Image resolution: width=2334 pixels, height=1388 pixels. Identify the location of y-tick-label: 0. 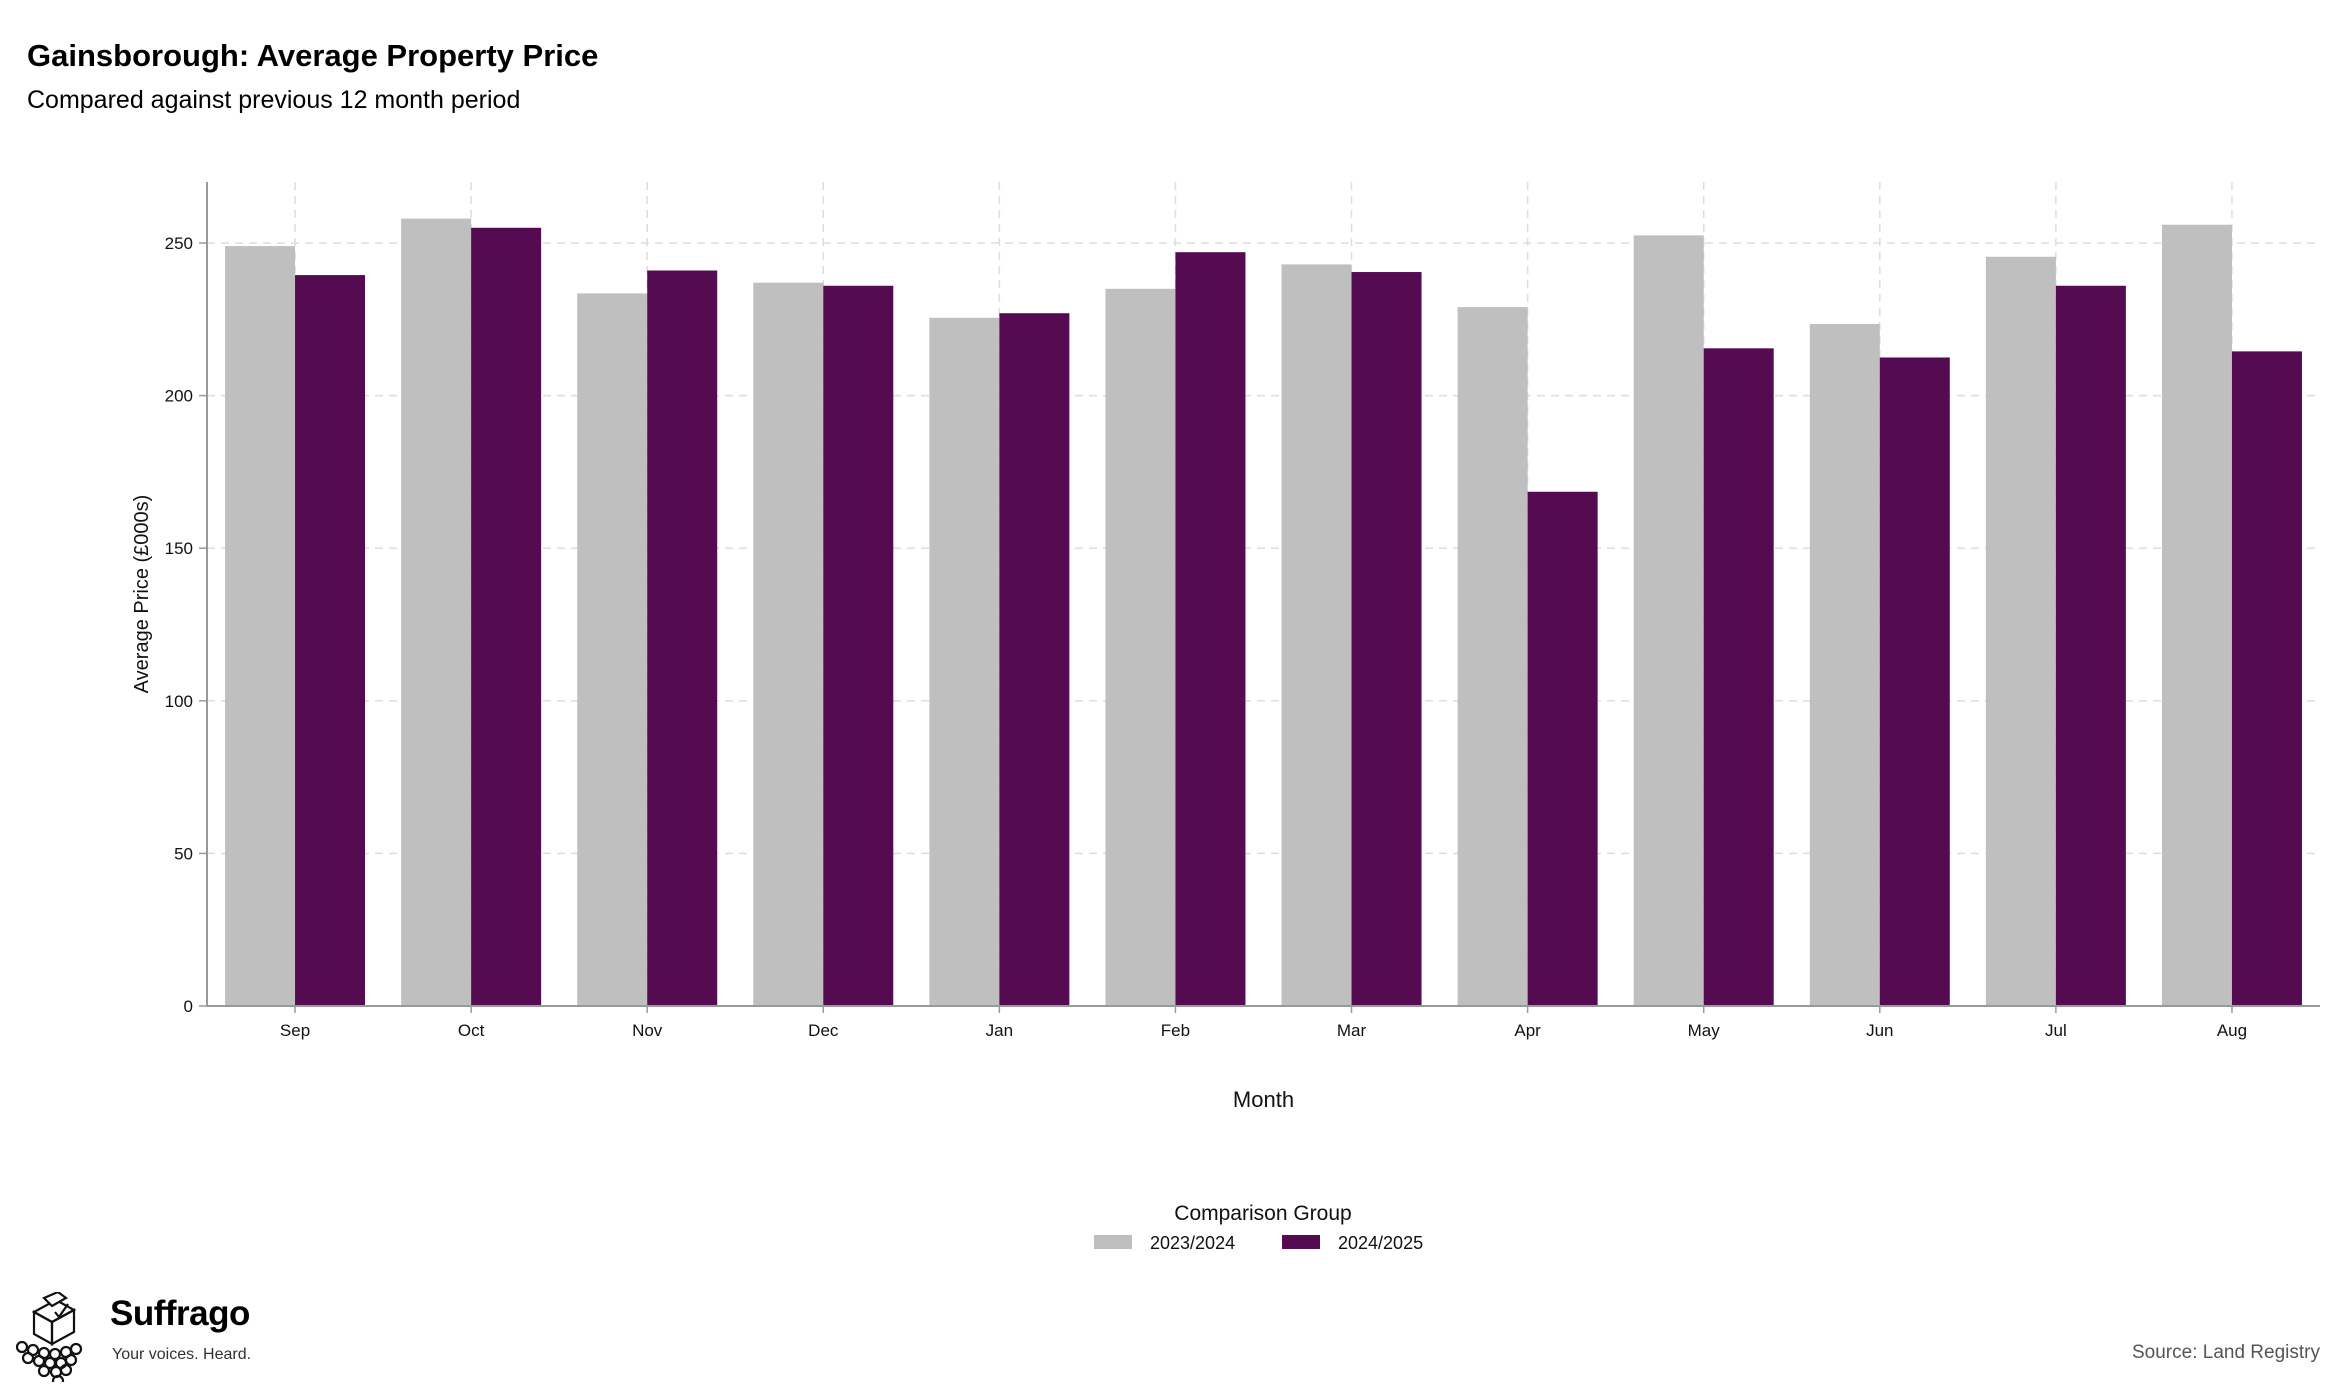
(188, 1006).